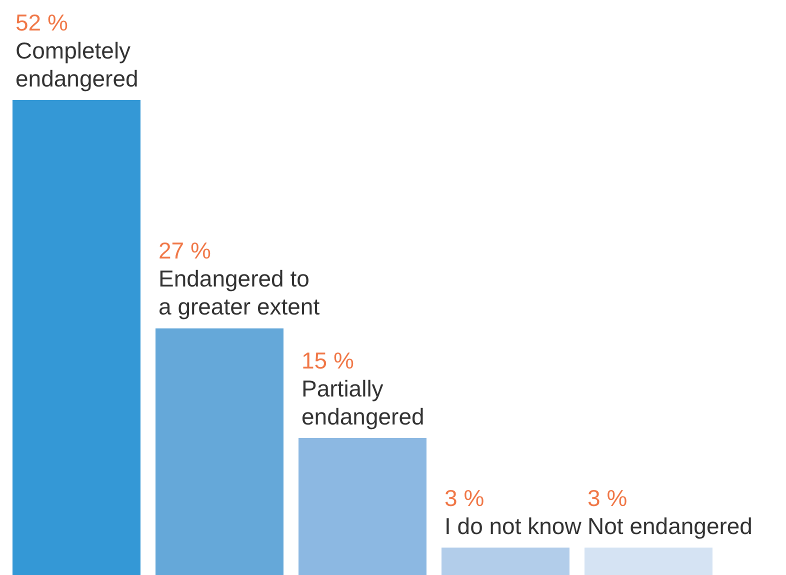  What do you see at coordinates (363, 402) in the screenshot?
I see `x-tick-label: Partially endangered` at bounding box center [363, 402].